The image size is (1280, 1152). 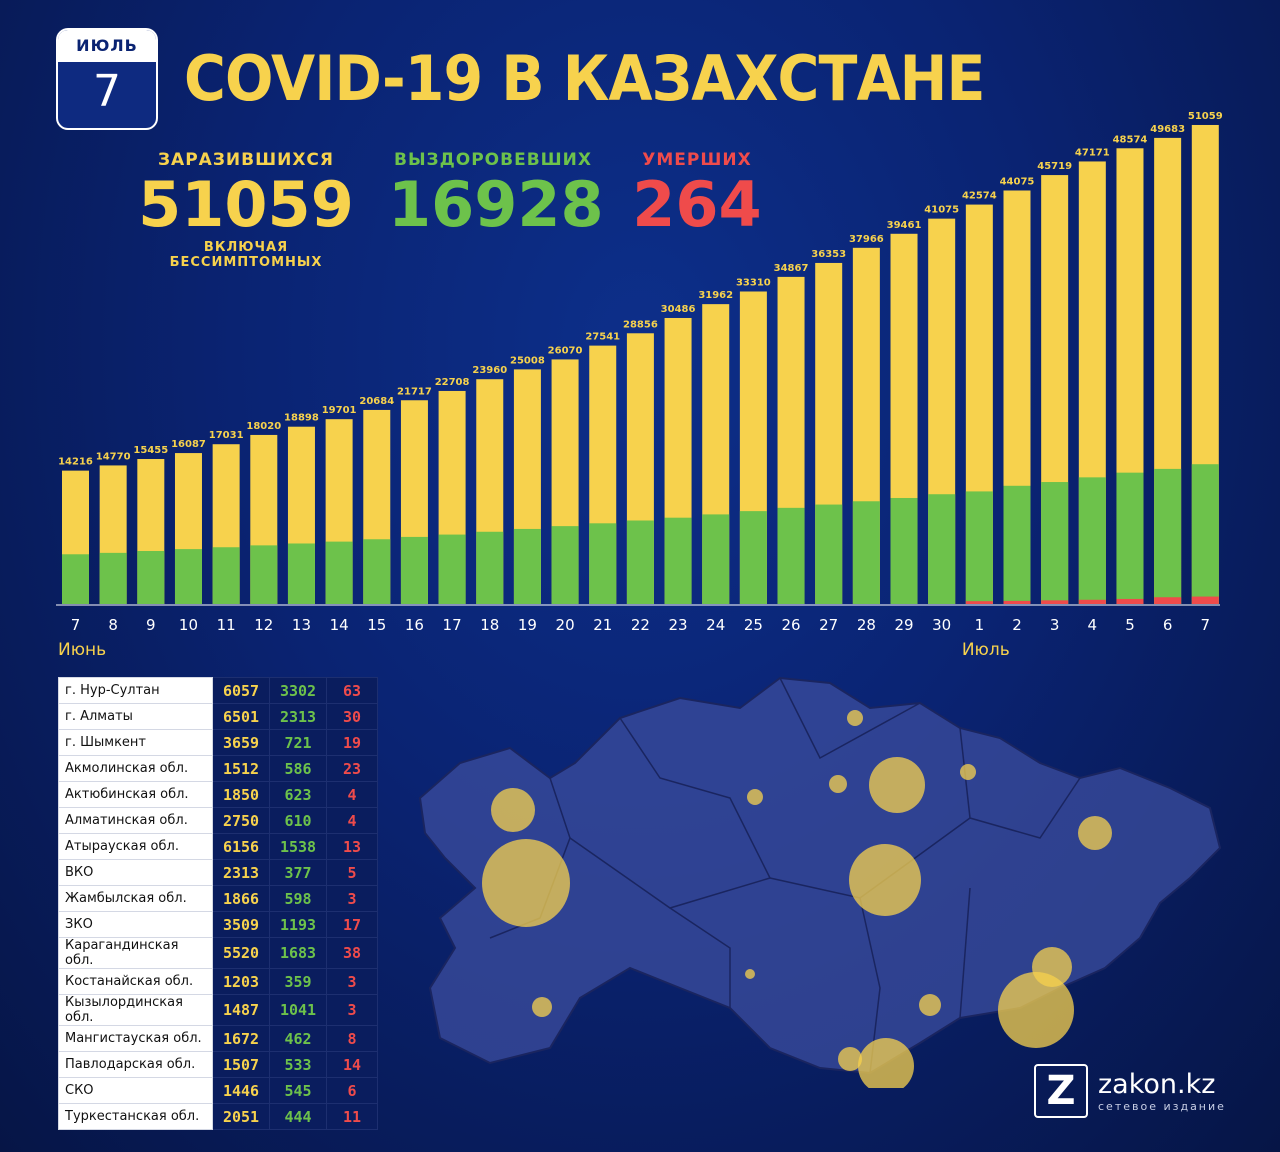 What do you see at coordinates (135, 846) in the screenshot?
I see `region-name: Атырауская обл.` at bounding box center [135, 846].